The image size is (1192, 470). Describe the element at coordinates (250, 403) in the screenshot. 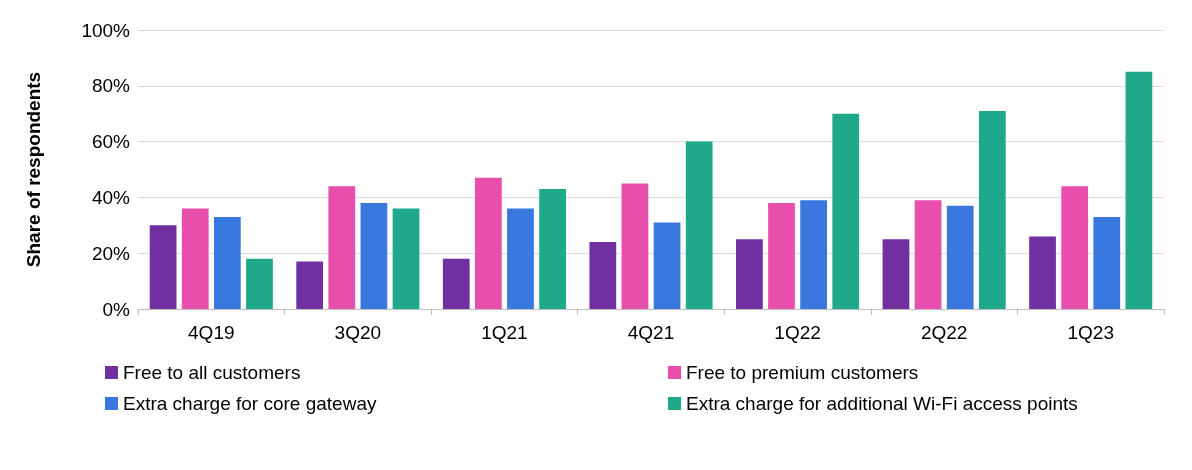

I see `legend-label: Extra charge for core gateway` at that location.